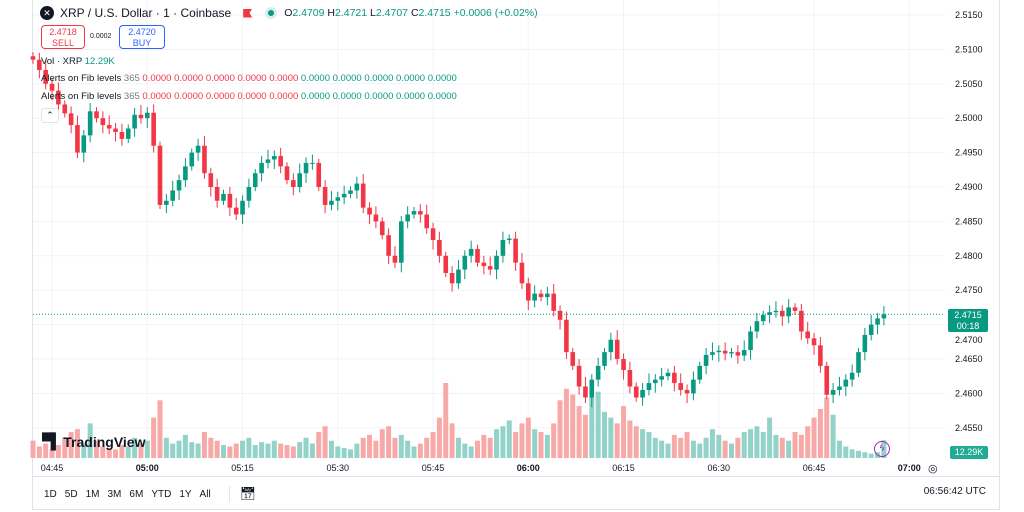 The width and height of the screenshot is (1024, 512). What do you see at coordinates (161, 494) in the screenshot?
I see `range-ytd: YTD` at bounding box center [161, 494].